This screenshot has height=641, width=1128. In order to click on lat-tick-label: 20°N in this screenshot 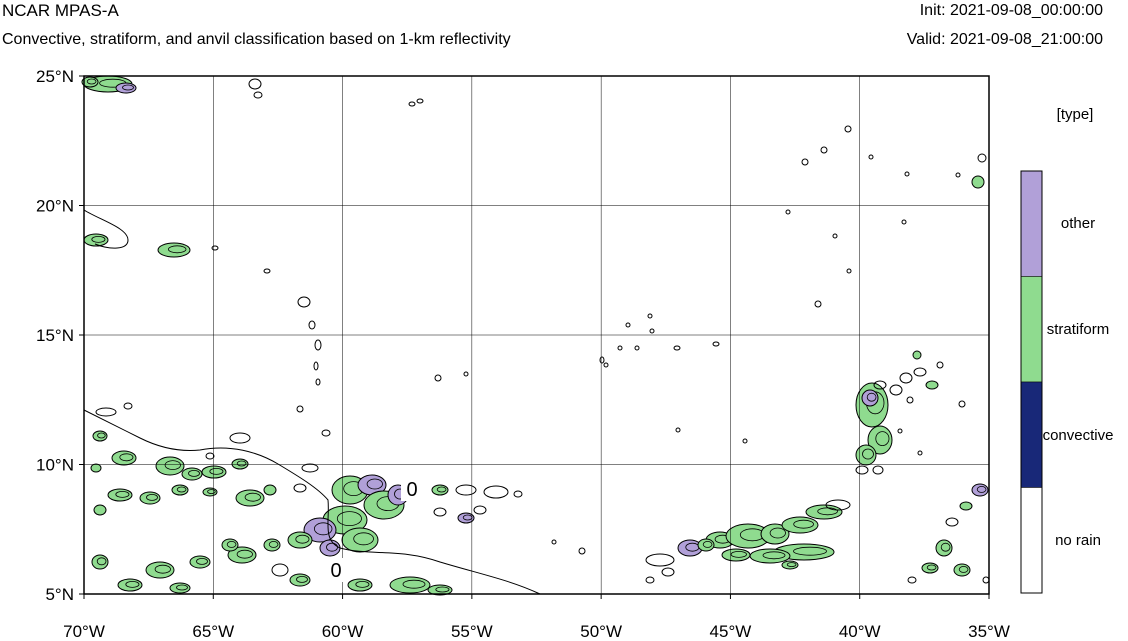, I will do `click(55, 206)`.